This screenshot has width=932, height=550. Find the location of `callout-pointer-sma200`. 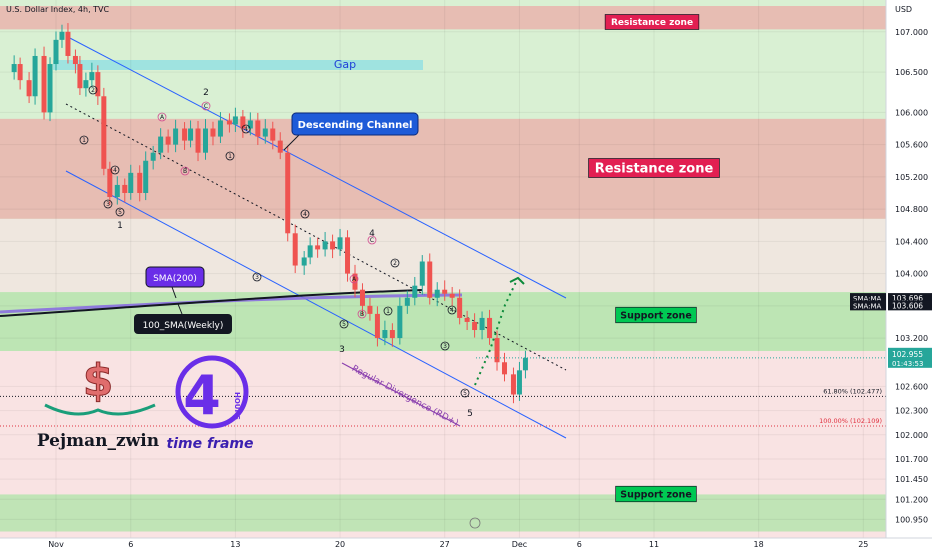

callout-pointer-sma200 is located at coordinates (174, 292).